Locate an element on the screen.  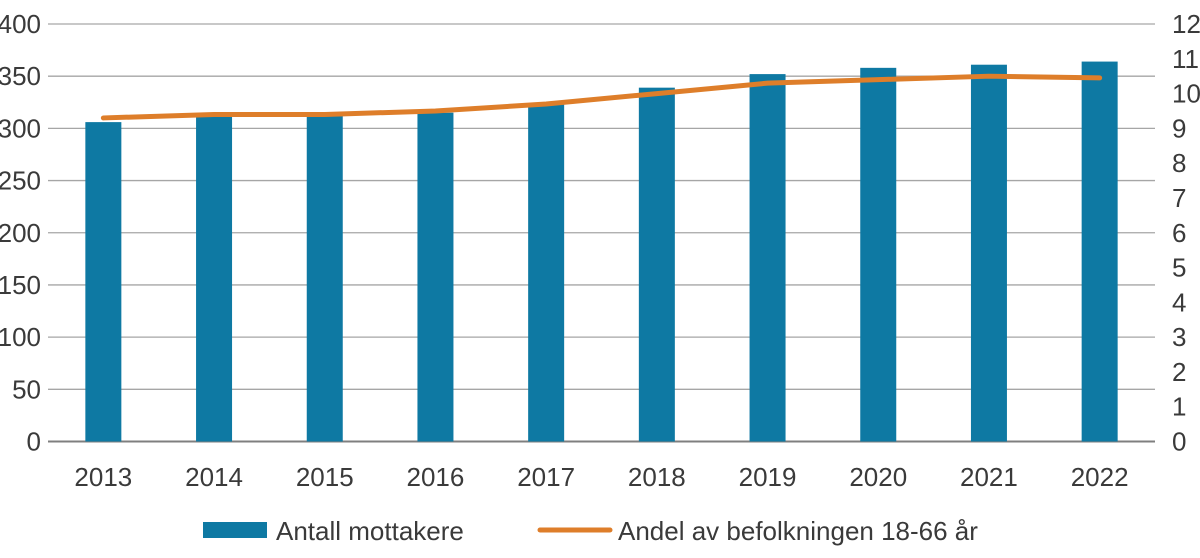
bar-2013 is located at coordinates (103, 282).